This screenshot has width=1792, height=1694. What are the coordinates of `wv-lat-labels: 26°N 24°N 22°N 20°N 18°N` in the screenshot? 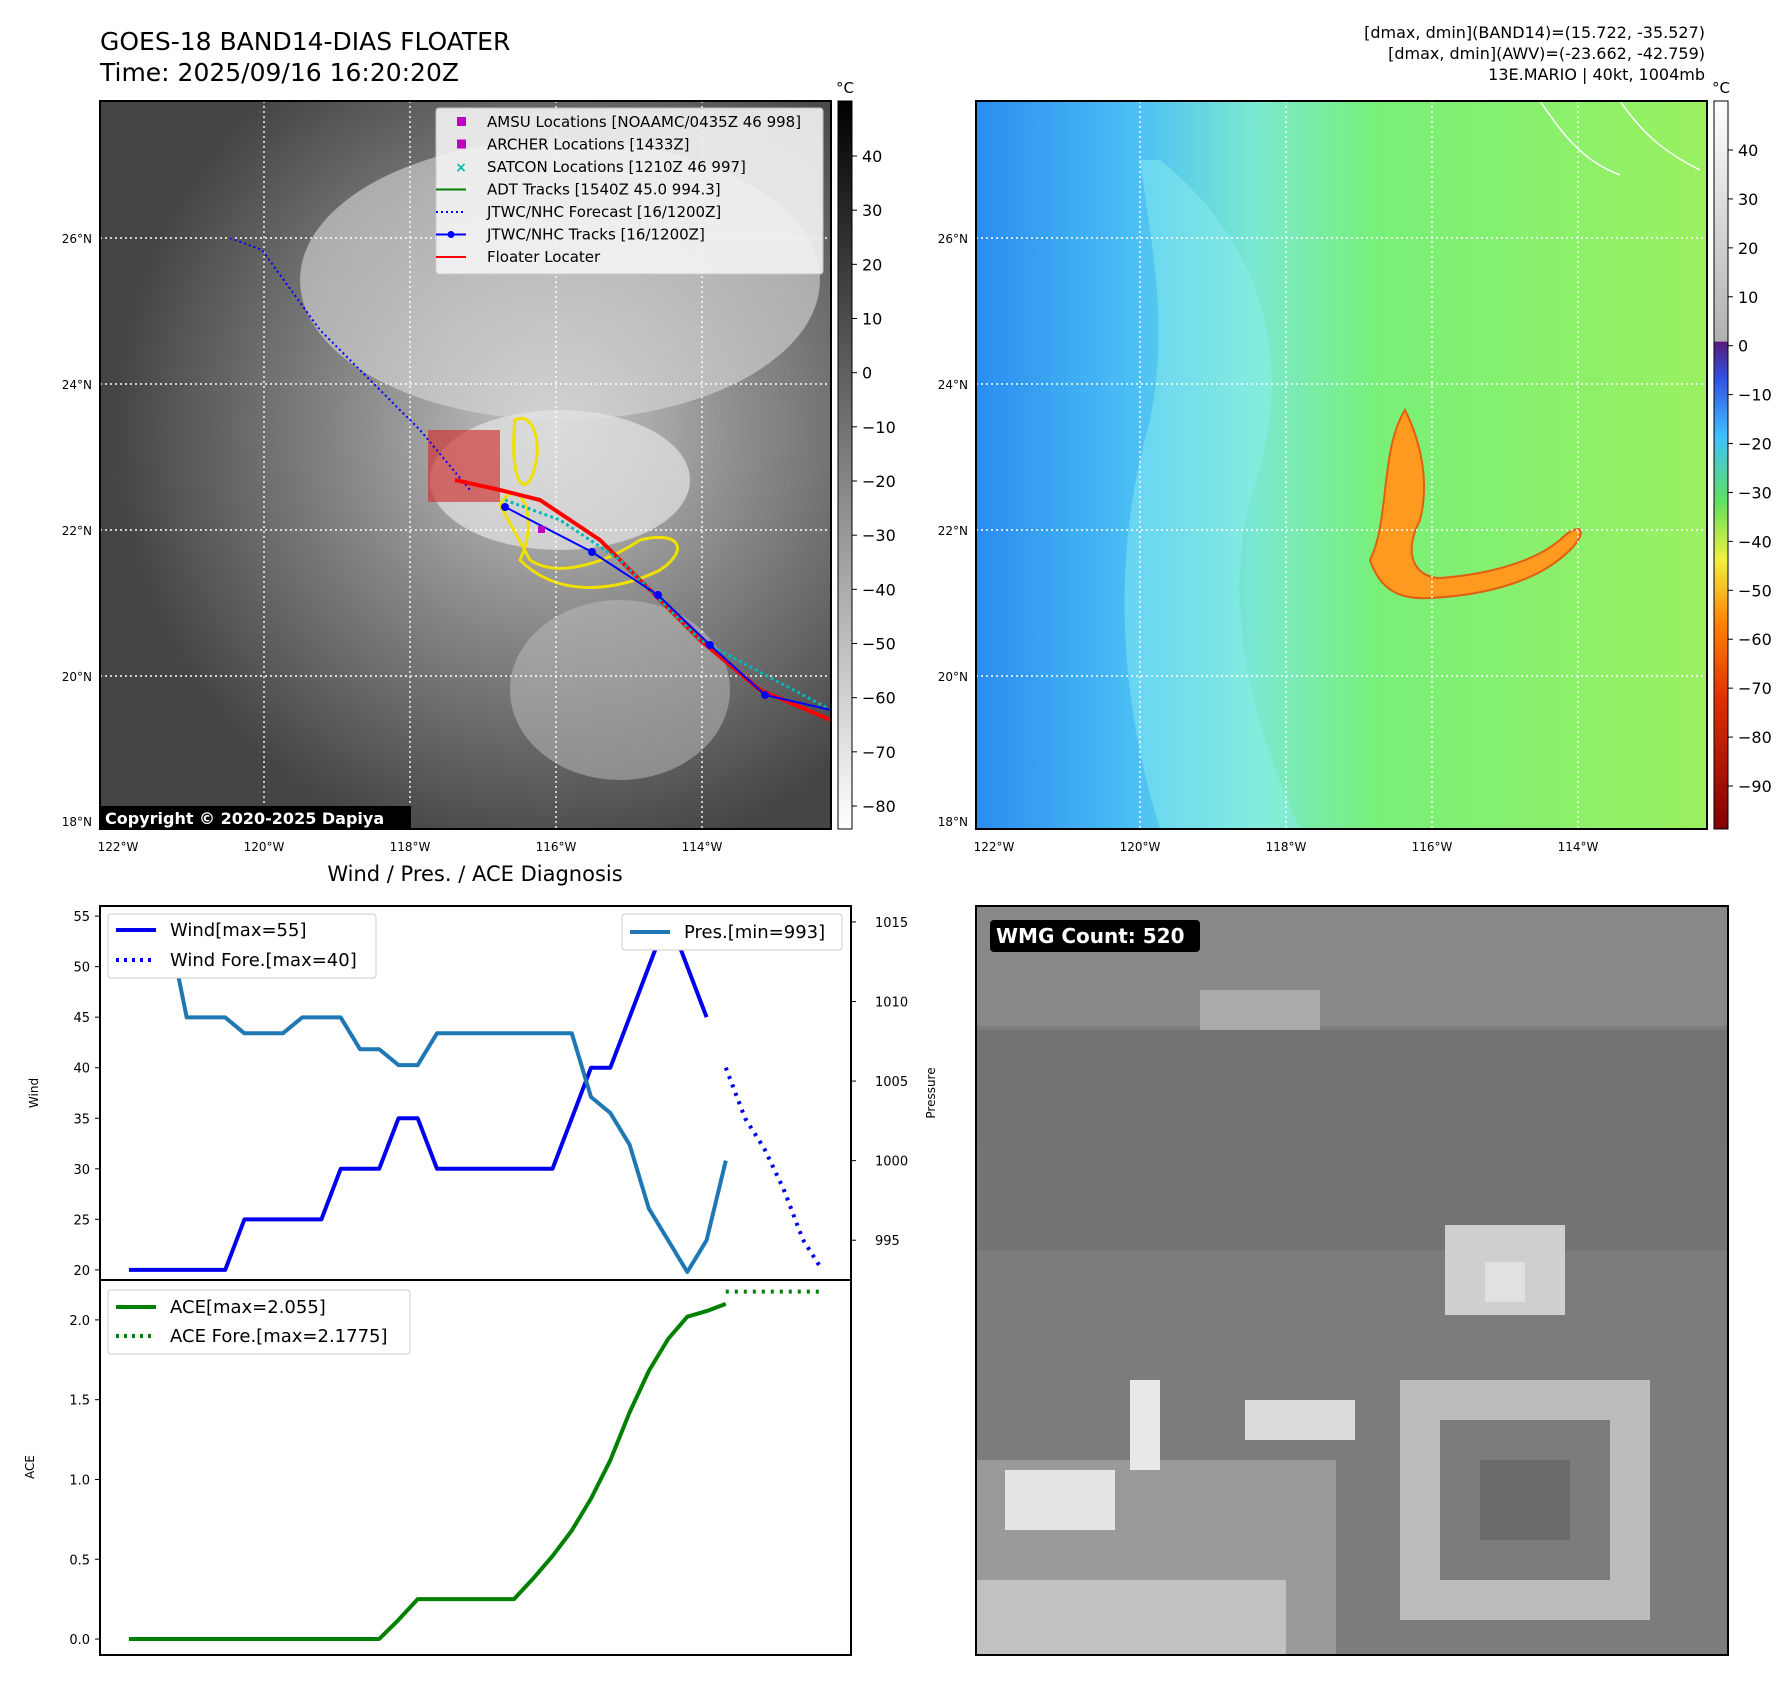 It's located at (953, 530).